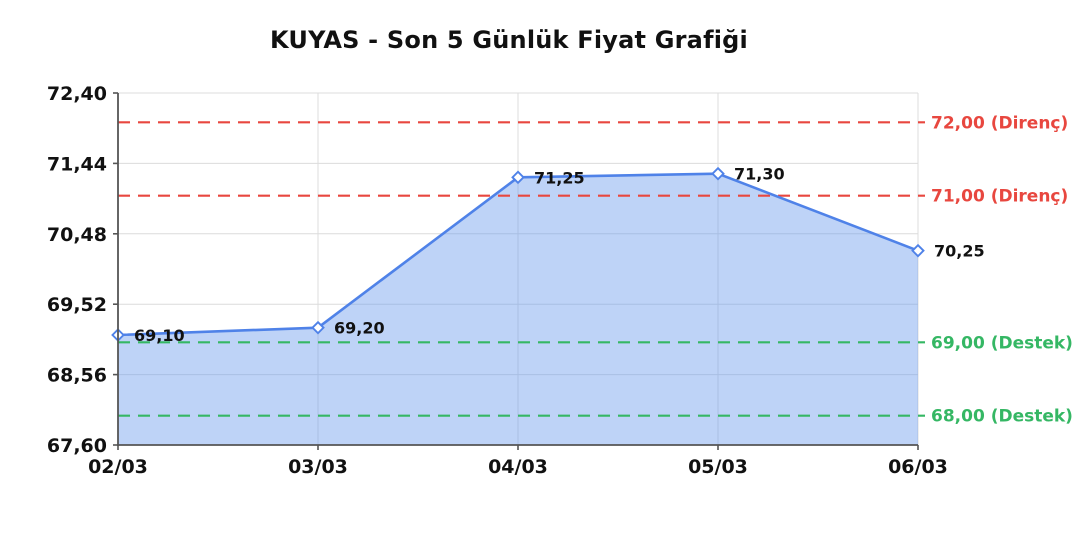 The height and width of the screenshot is (540, 1080). What do you see at coordinates (918, 467) in the screenshot?
I see `x-axis-tick-label: 06/03` at bounding box center [918, 467].